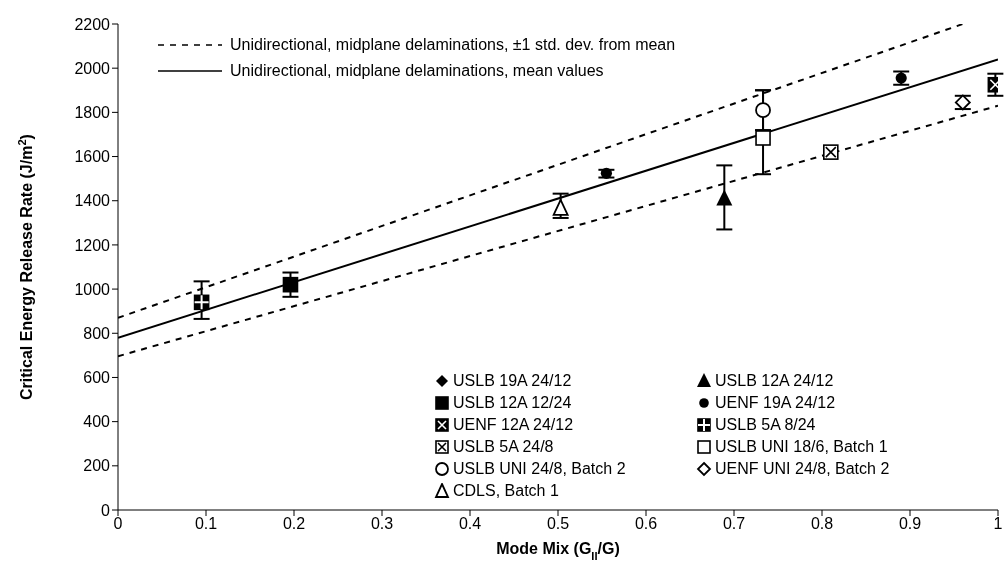 This screenshot has width=1007, height=575. What do you see at coordinates (92, 113) in the screenshot?
I see `y-tick-label: 1800` at bounding box center [92, 113].